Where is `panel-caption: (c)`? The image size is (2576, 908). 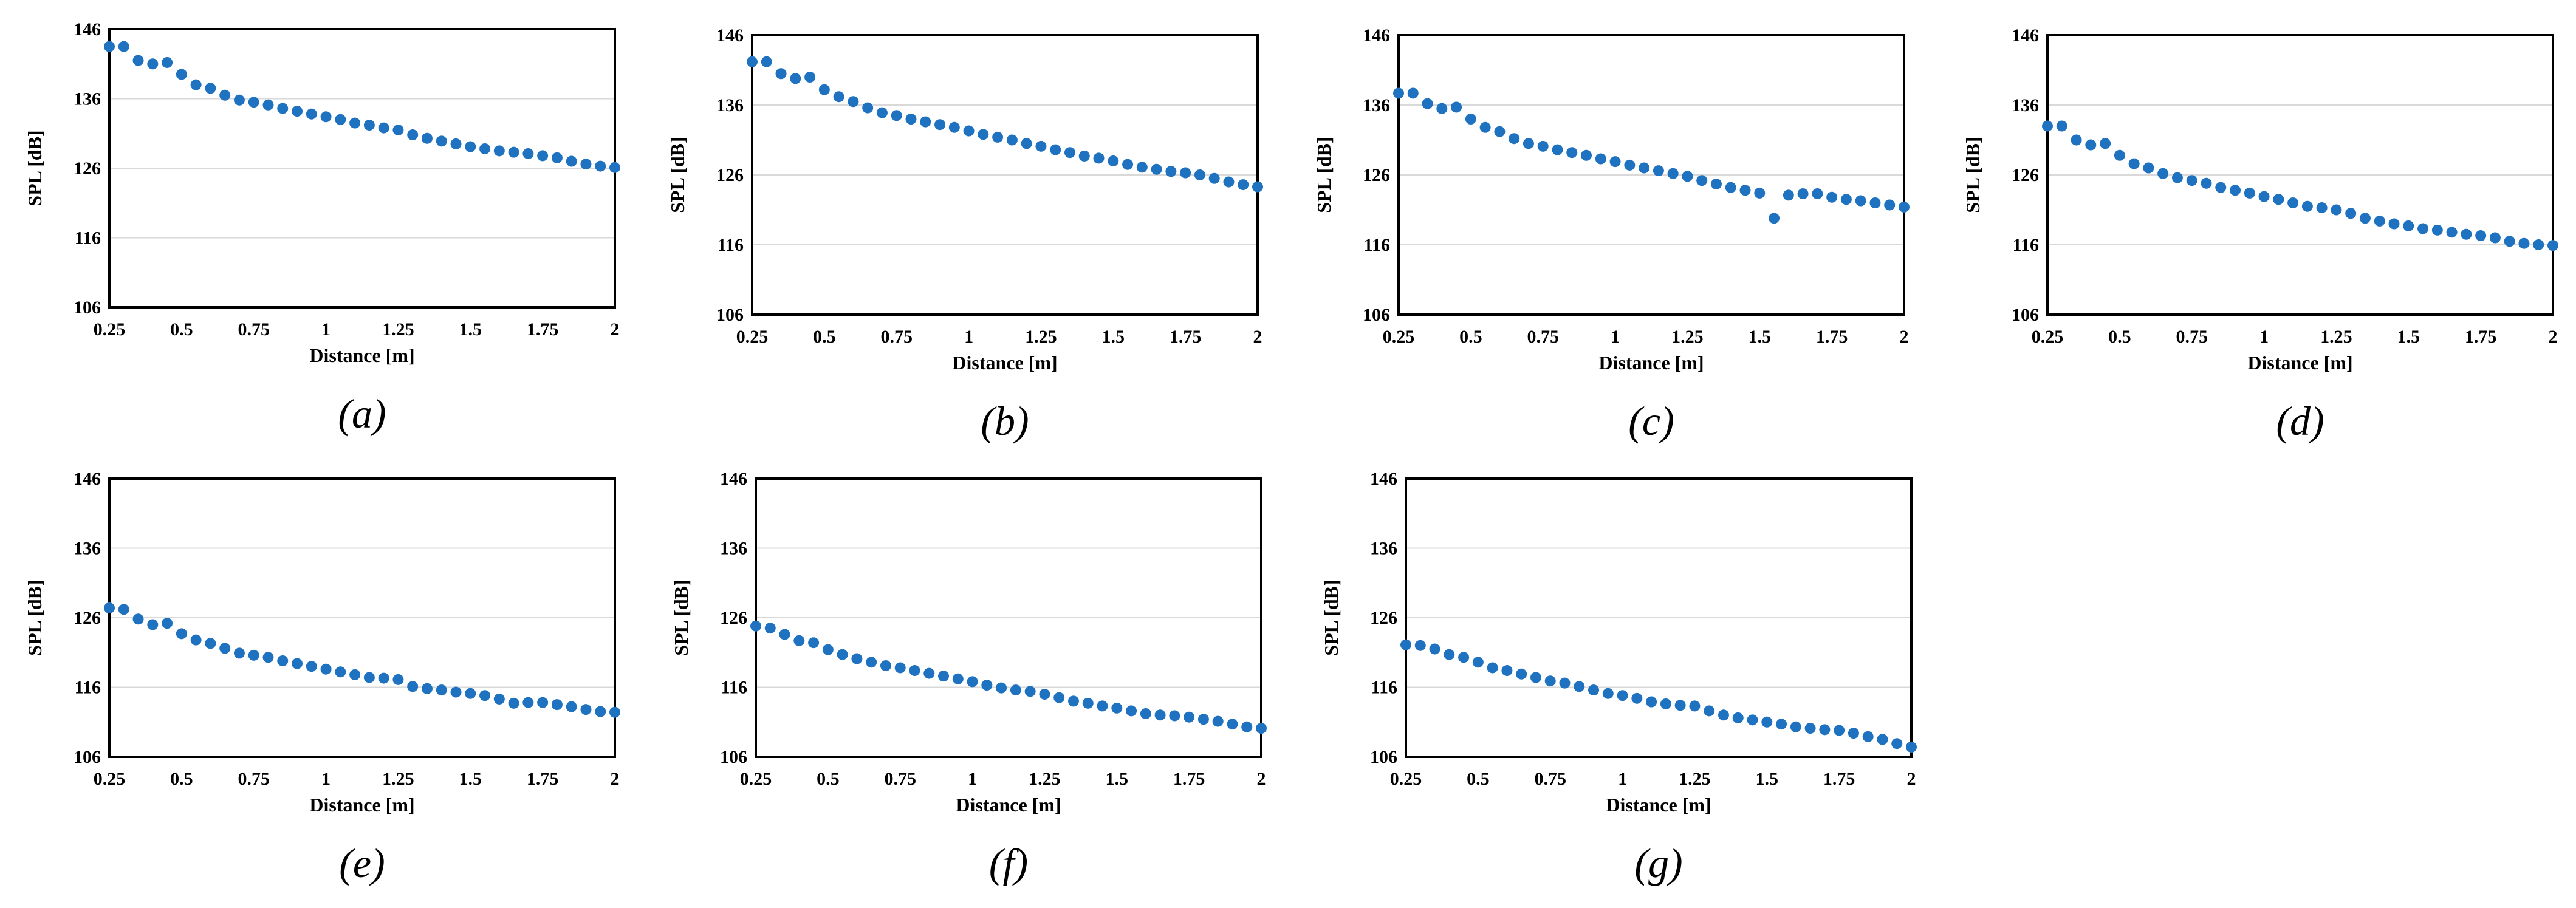
panel-caption: (c) is located at coordinates (1651, 421).